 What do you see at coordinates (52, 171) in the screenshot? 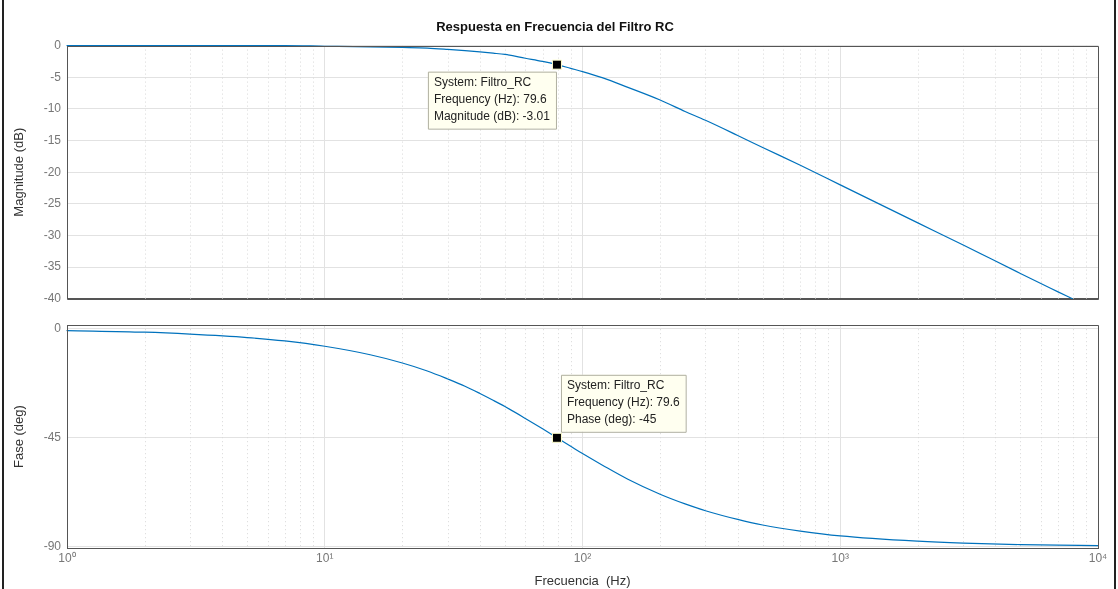
I see `y-tick-label: -20` at bounding box center [52, 171].